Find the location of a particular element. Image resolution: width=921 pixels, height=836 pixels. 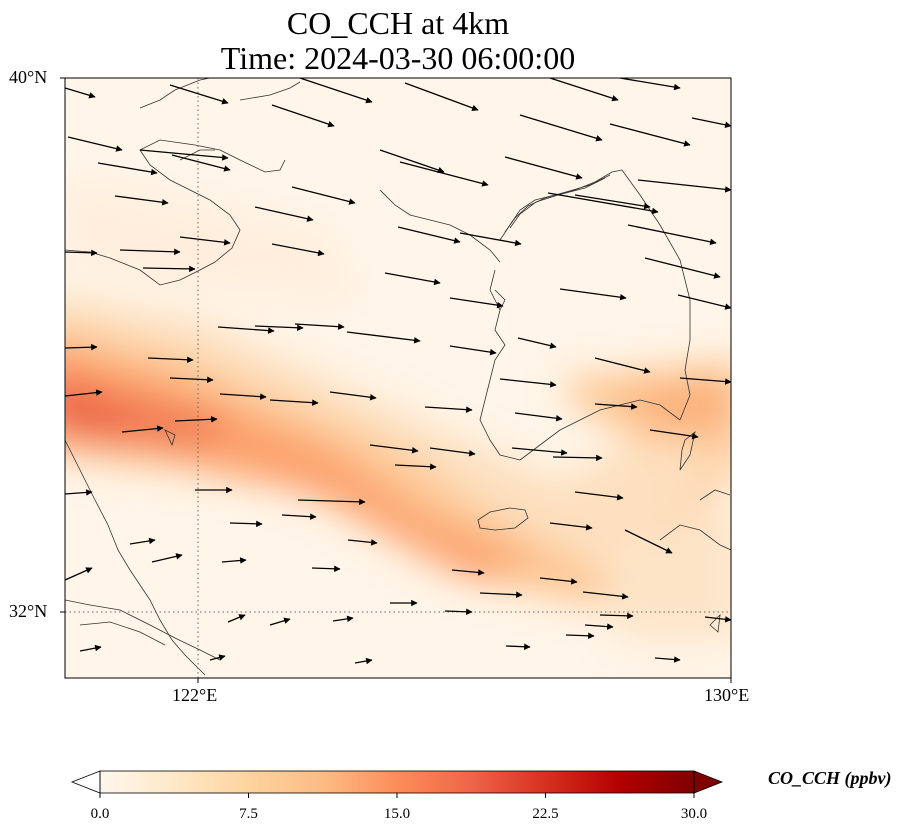

colorbar-tick-0: 0.0 is located at coordinates (100, 814).